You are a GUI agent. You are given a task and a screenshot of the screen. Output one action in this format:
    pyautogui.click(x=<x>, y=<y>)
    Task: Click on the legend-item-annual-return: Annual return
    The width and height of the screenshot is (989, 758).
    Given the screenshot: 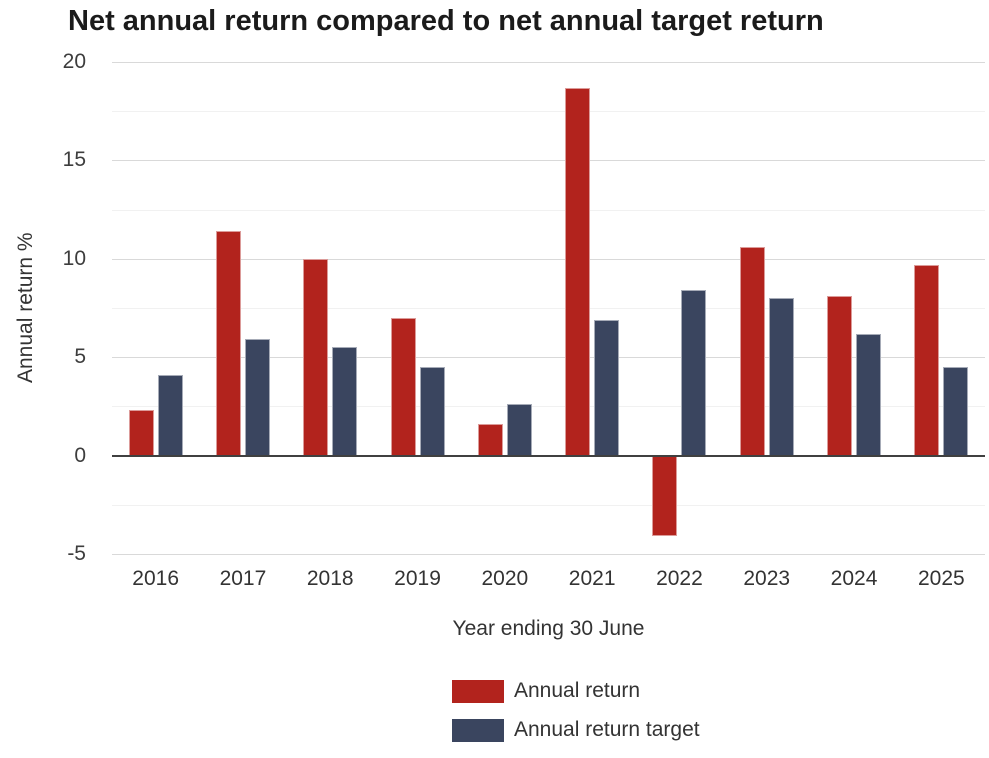 What is the action you would take?
    pyautogui.click(x=576, y=691)
    